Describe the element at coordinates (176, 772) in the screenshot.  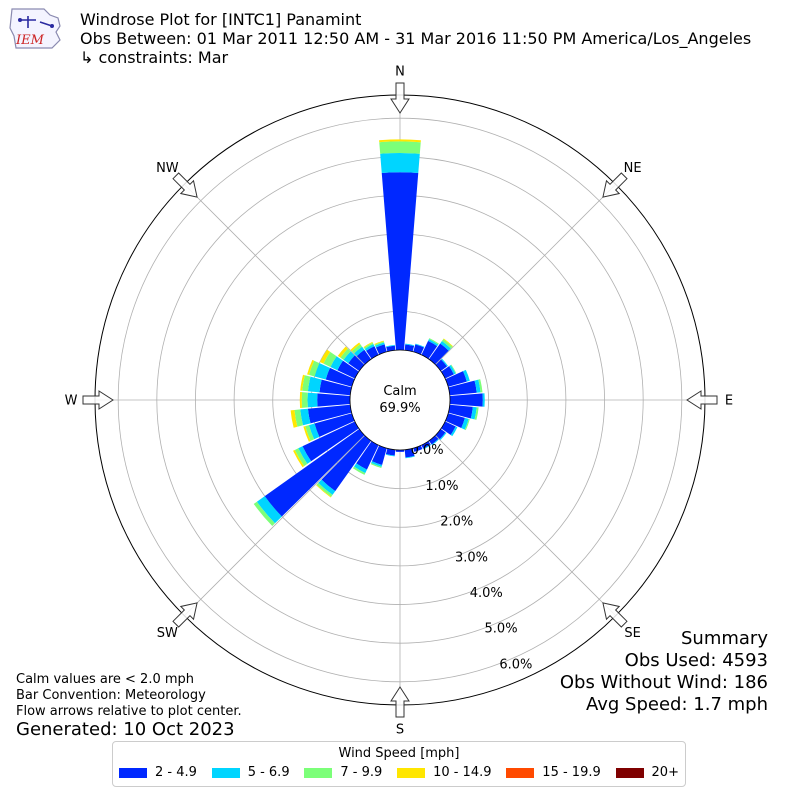
I see `legend-label: 2 - 4.9` at that location.